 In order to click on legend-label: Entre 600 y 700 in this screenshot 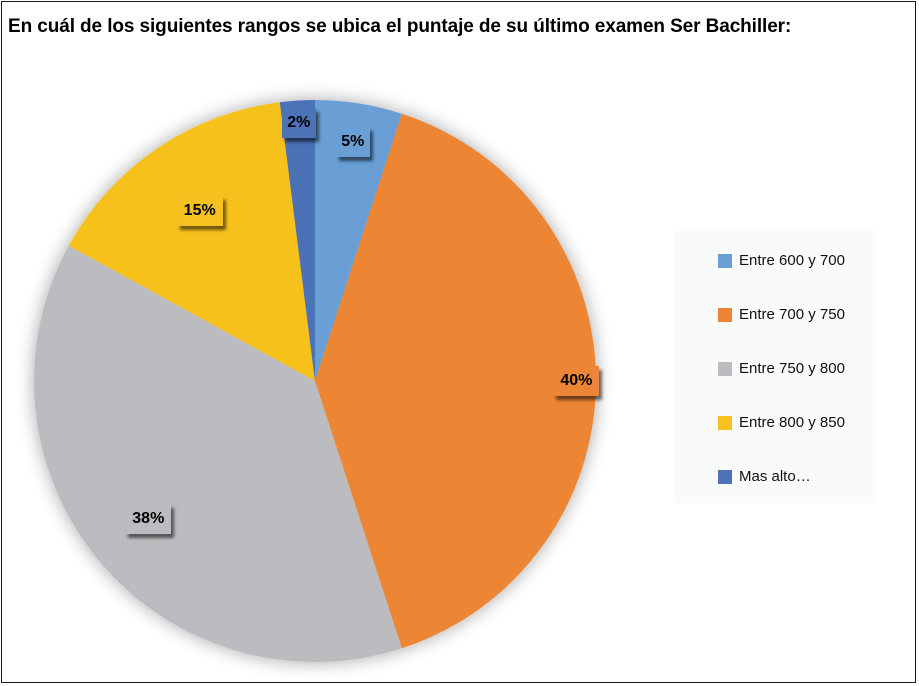, I will do `click(792, 260)`.